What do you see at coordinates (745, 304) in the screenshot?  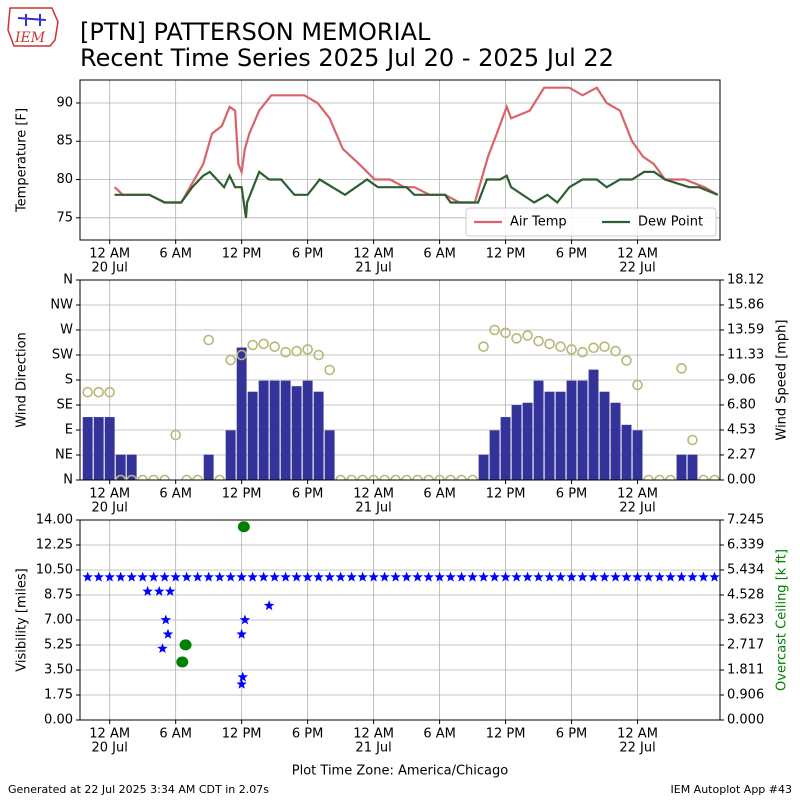 I see `y2-tick-label: 15.86` at bounding box center [745, 304].